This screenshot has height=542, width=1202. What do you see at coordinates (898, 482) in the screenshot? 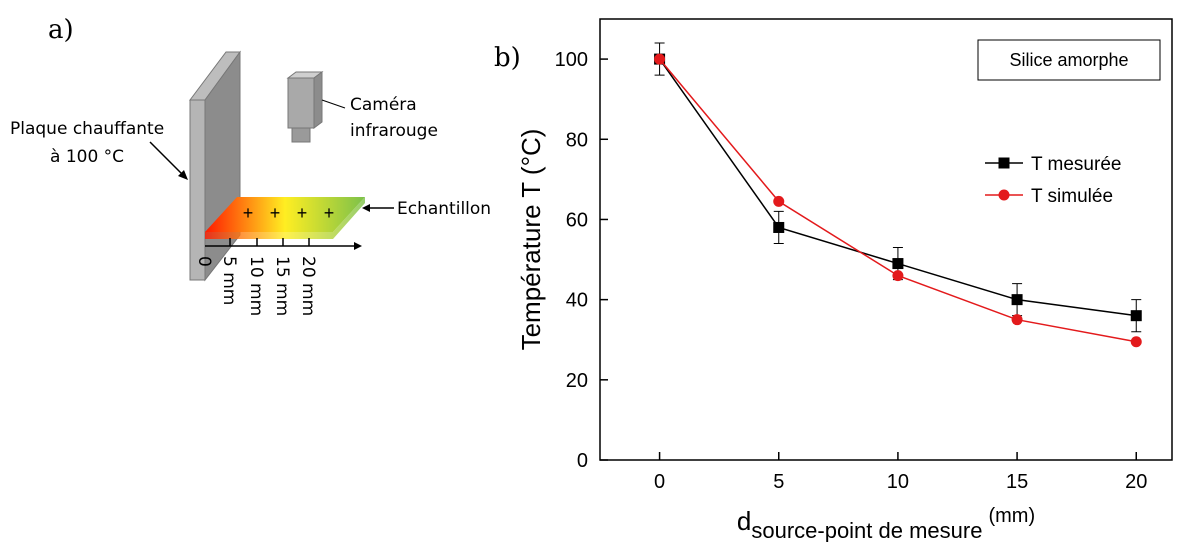
I see `x-tick-label: 10` at bounding box center [898, 482].